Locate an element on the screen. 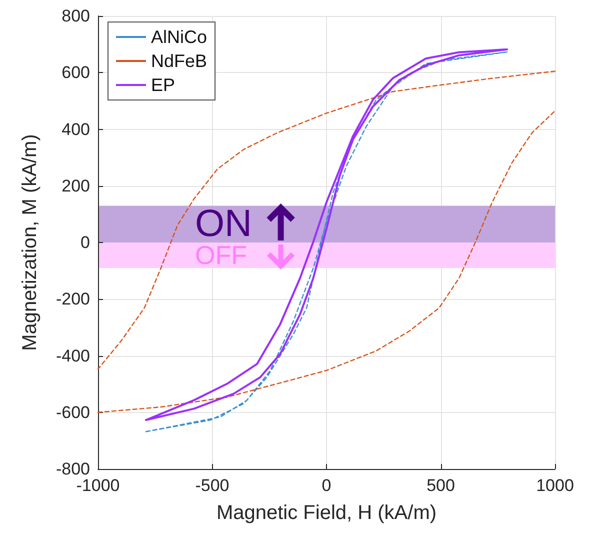 This screenshot has width=598, height=546. y-tick-label: -200 is located at coordinates (73, 299).